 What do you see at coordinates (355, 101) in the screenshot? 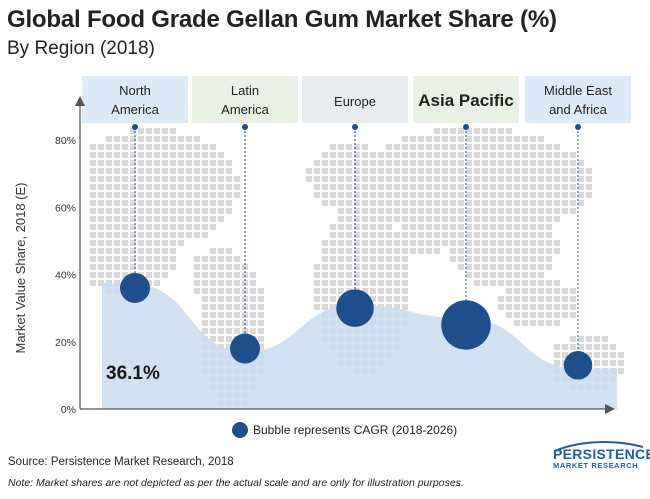
I see `region-label: Europe` at bounding box center [355, 101].